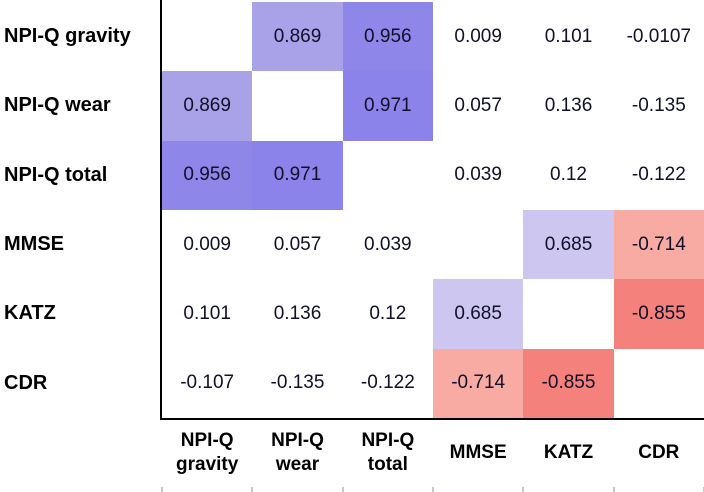  I want to click on row-label-3: NPI-Q total, so click(56, 174).